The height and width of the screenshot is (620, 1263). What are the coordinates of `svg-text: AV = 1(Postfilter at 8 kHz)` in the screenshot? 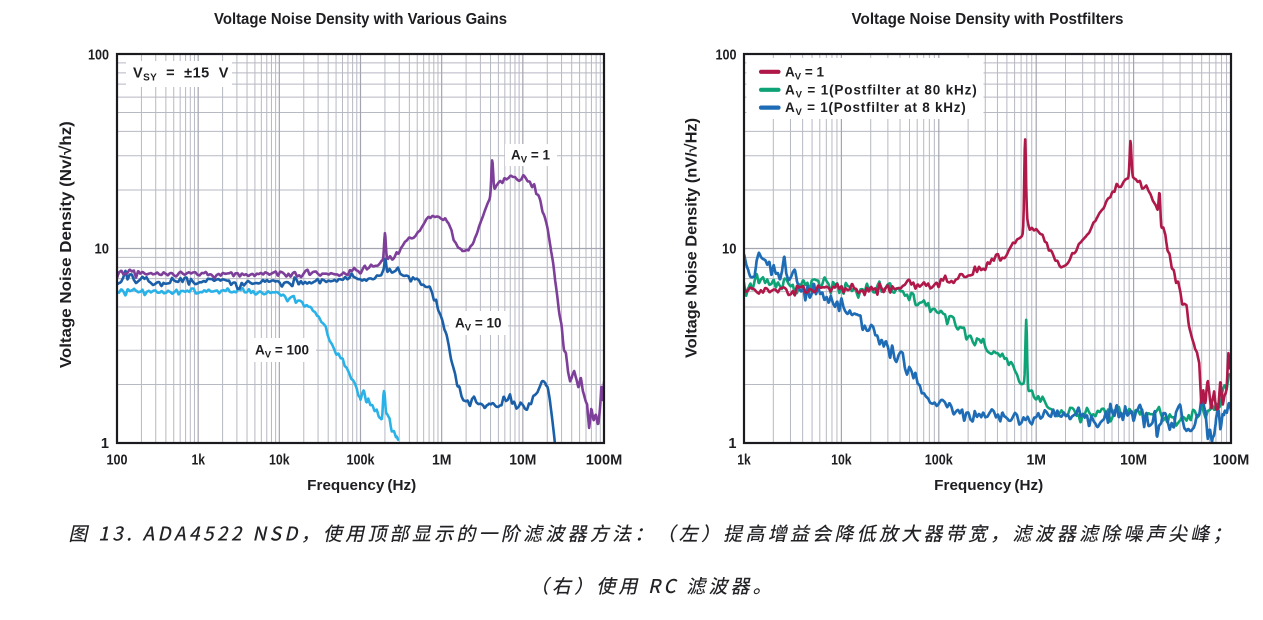 It's located at (876, 109).